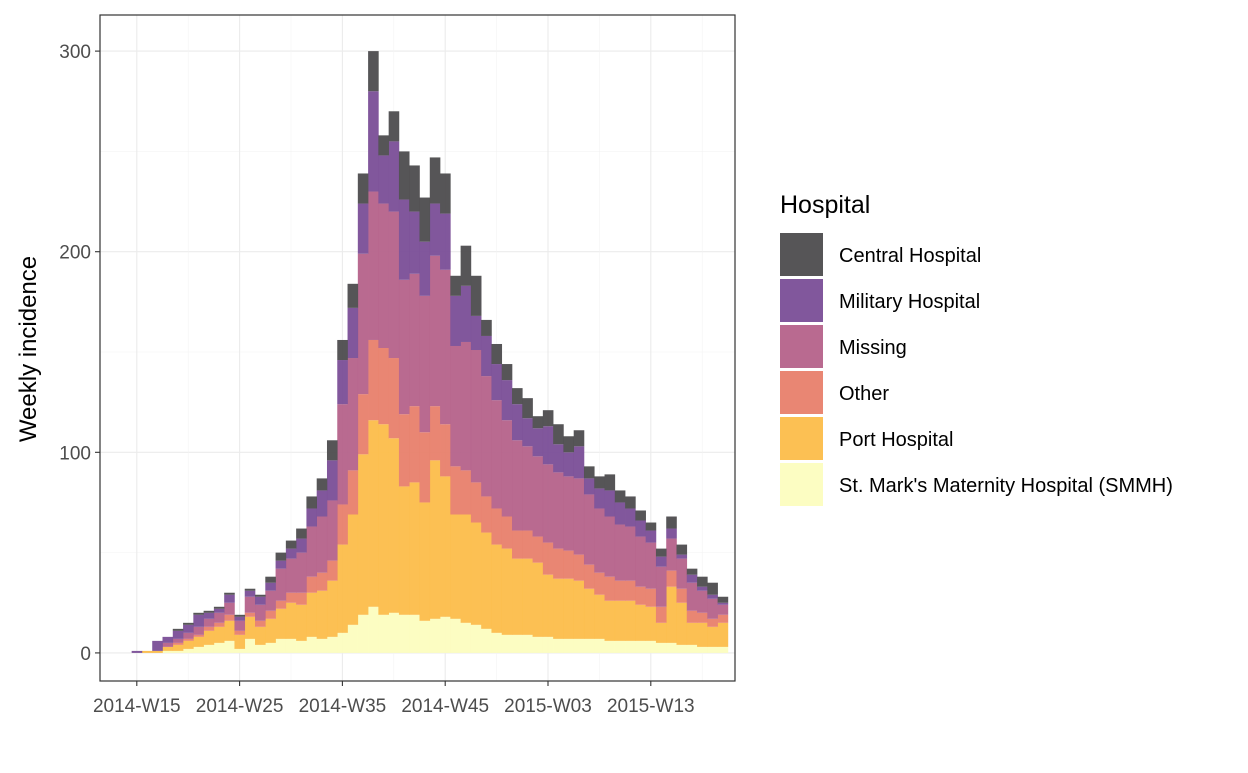 This screenshot has height=773, width=1248. Describe the element at coordinates (880, 300) in the screenshot. I see `legend-item: Military Hospital` at that location.